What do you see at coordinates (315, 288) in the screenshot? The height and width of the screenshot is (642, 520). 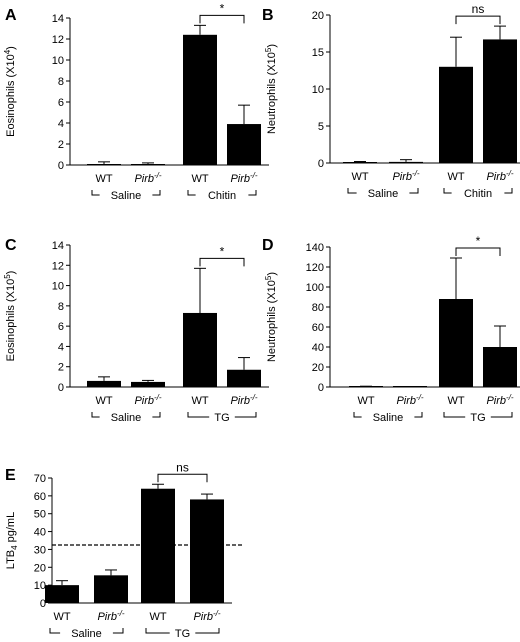 I see `y-tick-label: 100` at bounding box center [315, 288].